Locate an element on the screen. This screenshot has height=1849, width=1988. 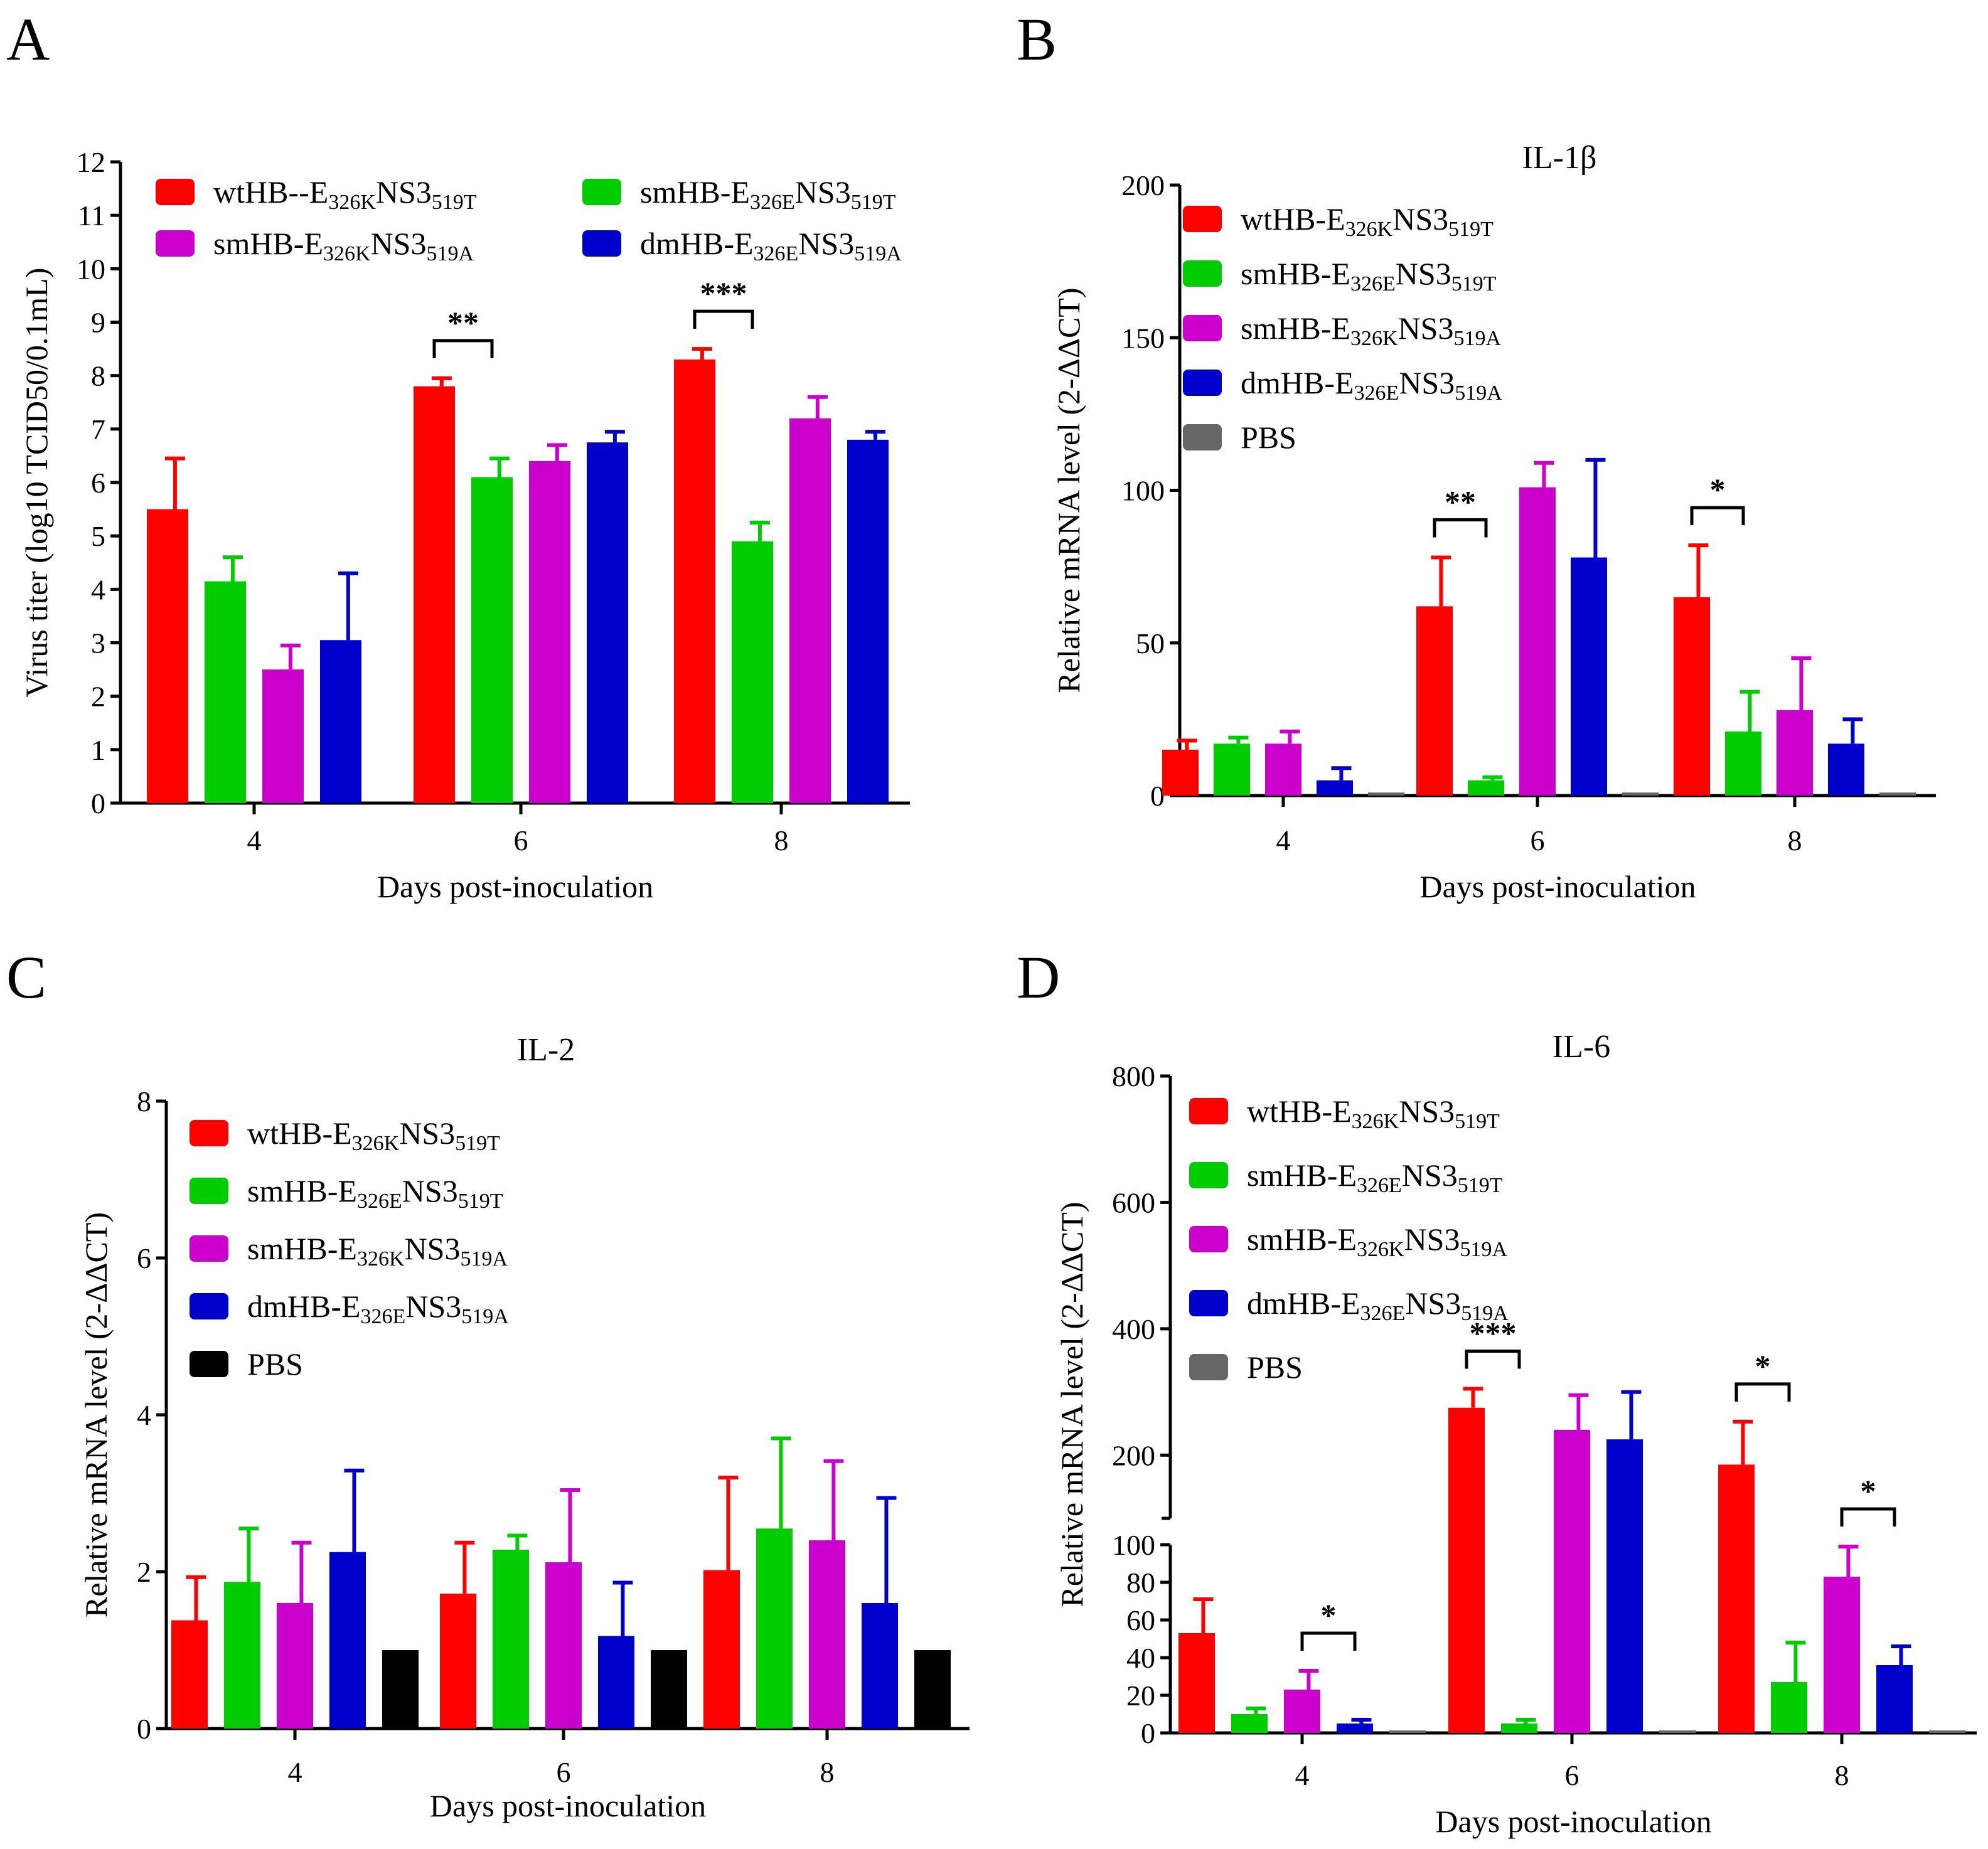
legend-label: wtHB-E326KNS3519T is located at coordinates (373, 1135).